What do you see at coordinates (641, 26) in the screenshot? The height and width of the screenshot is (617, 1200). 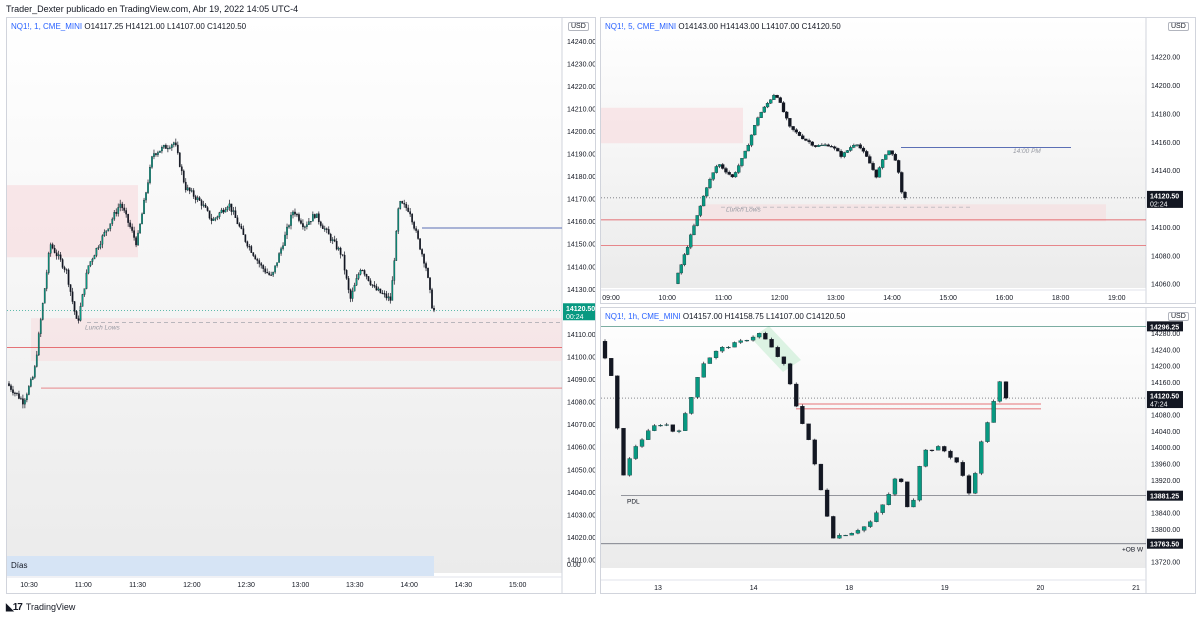 I see `legend-symbol: NQ1!, 5, CME_MINI` at bounding box center [641, 26].